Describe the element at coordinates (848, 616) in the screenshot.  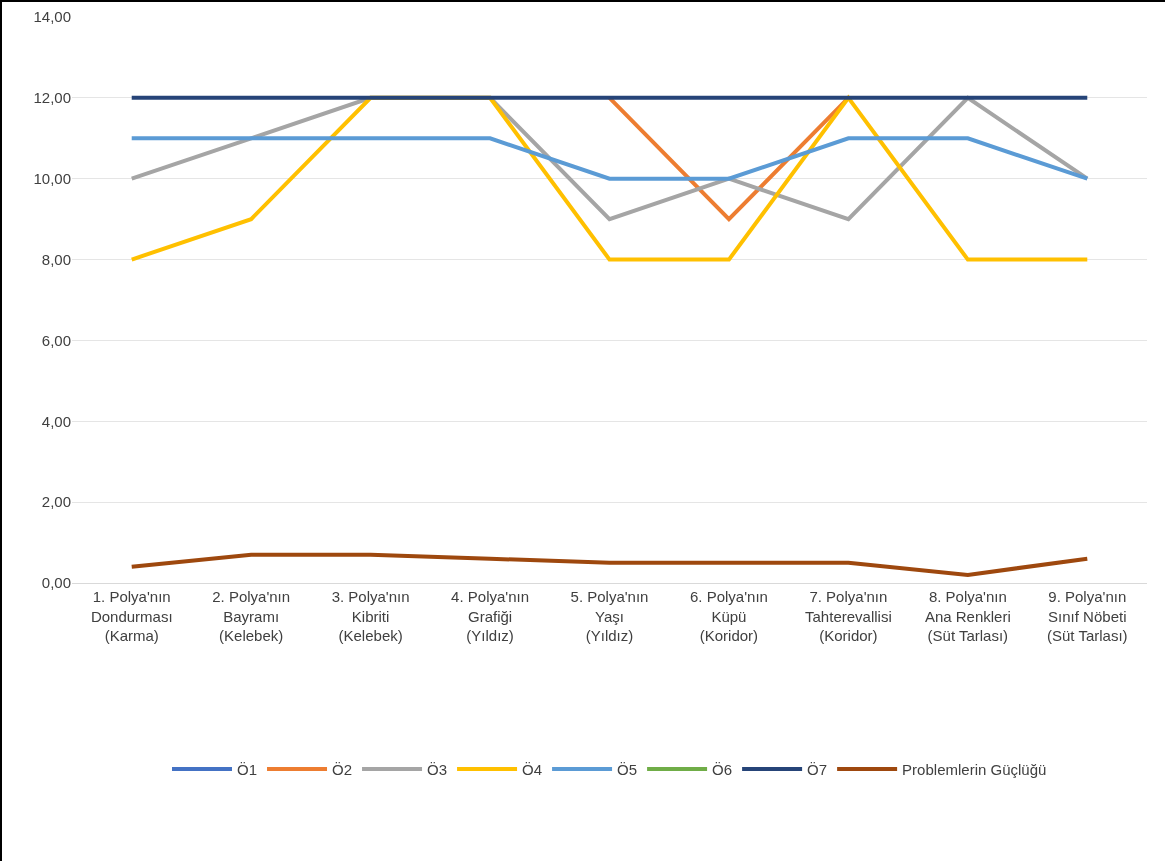
I see `x-tick-label: 7. Polya'nın Tahterevallisi (Koridor)` at that location.